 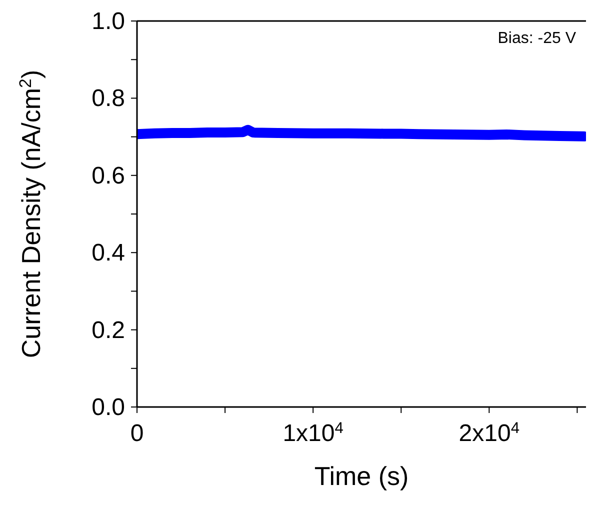 What do you see at coordinates (137, 433) in the screenshot?
I see `x-tick-label: 0` at bounding box center [137, 433].